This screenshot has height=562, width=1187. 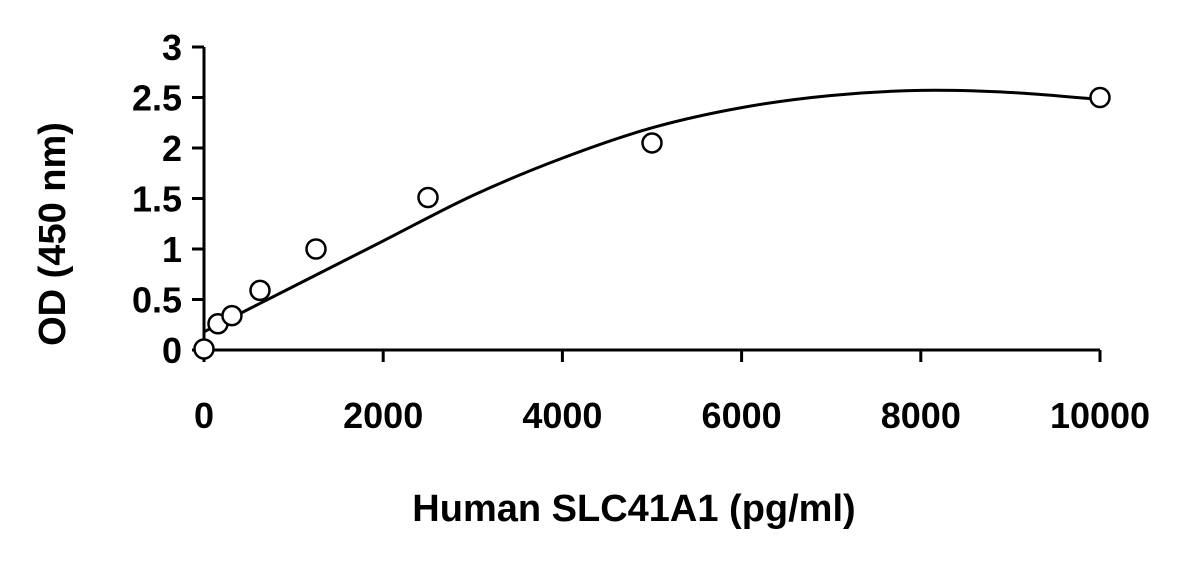 I want to click on y-tick-label: 1.5, so click(x=157, y=199).